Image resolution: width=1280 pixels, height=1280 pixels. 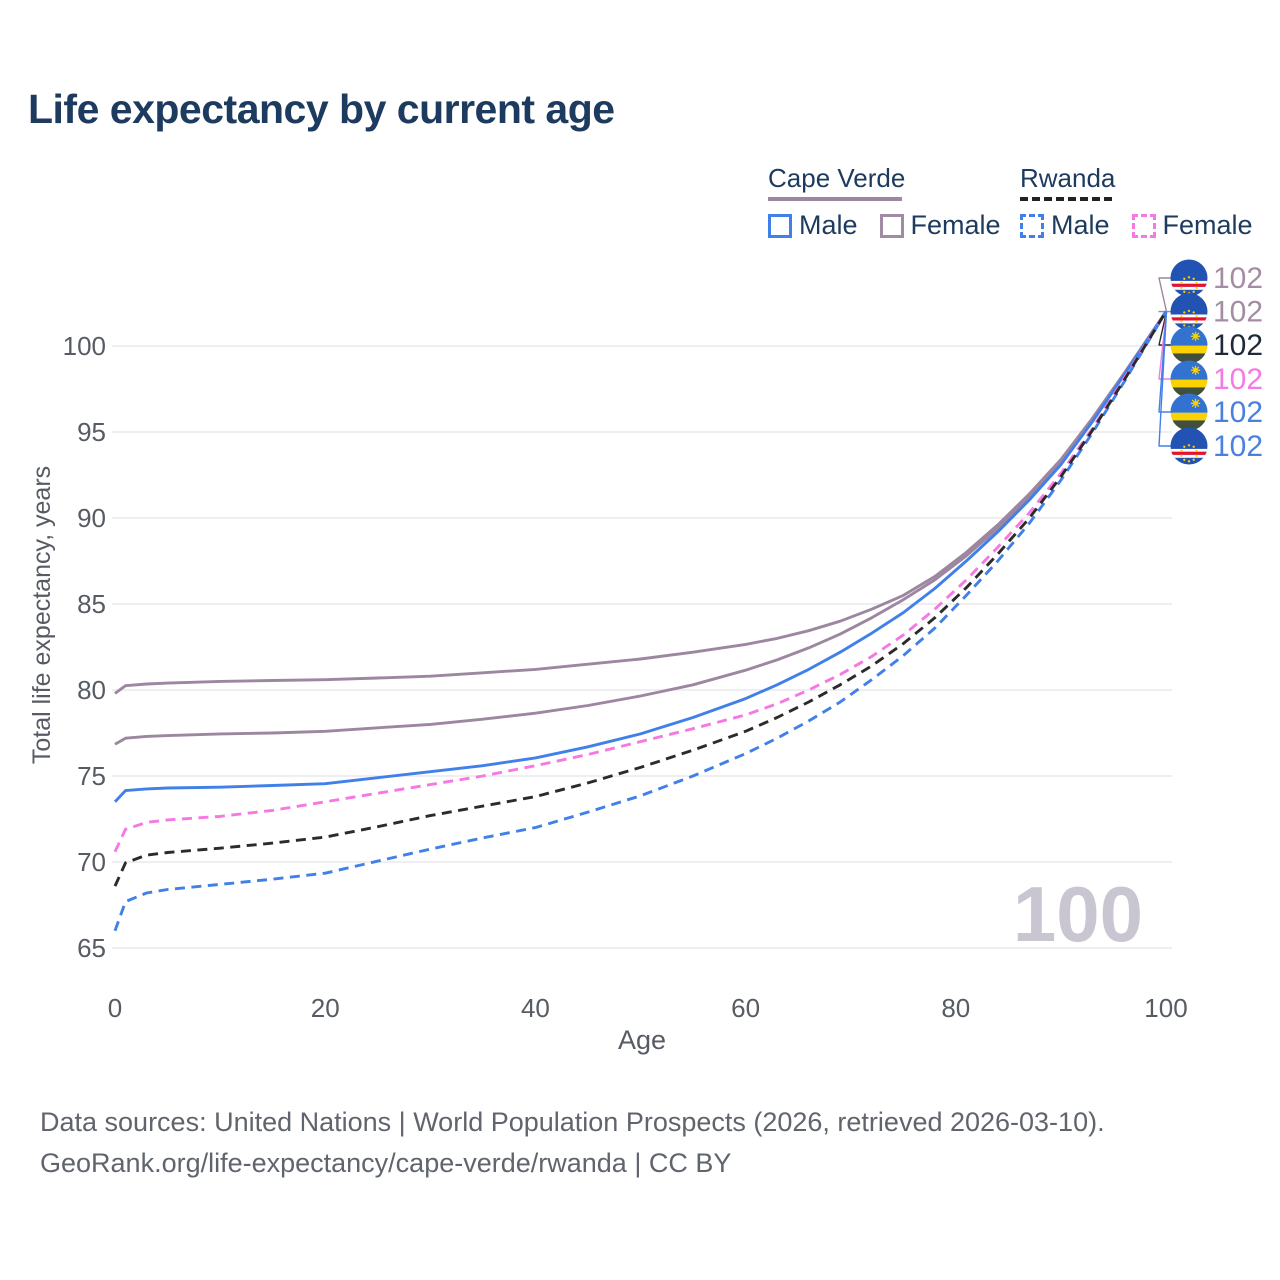 What do you see at coordinates (91, 862) in the screenshot?
I see `y-tick-label: 70` at bounding box center [91, 862].